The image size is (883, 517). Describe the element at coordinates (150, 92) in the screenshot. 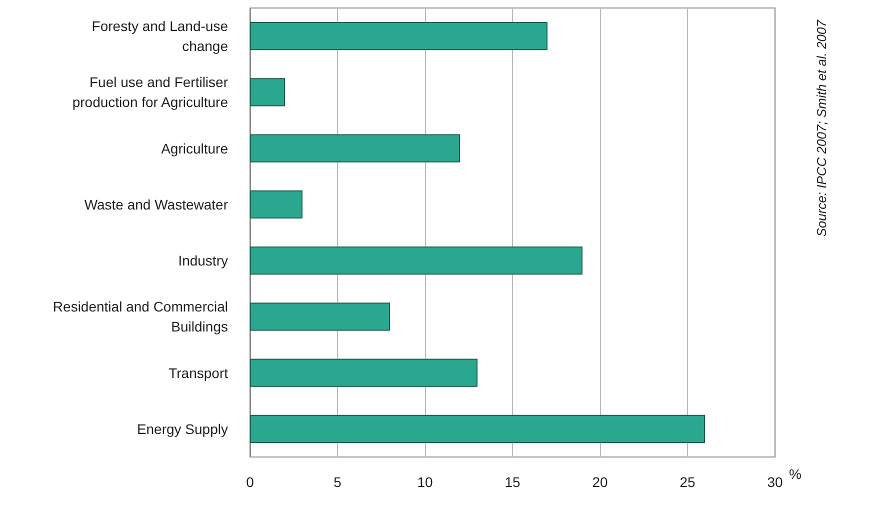

I see `y-tick-label: Fuel use and Fertiliser production for Agriculture` at that location.